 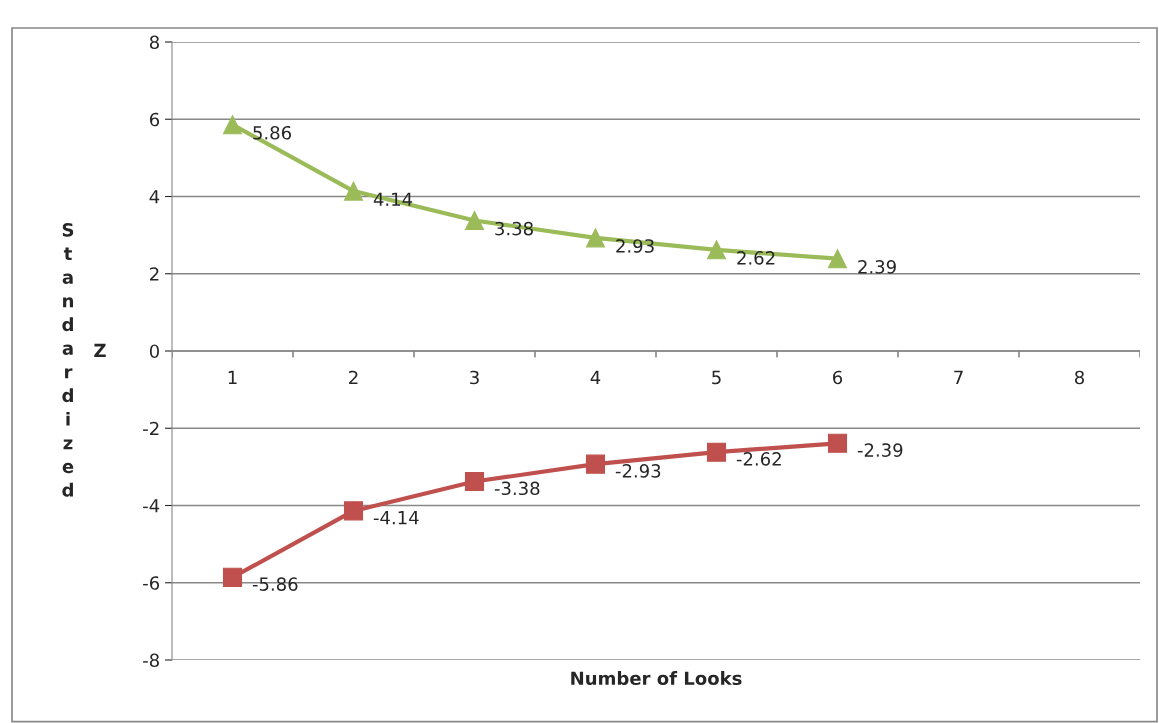 I want to click on y-tick-label: 8, so click(x=154, y=42).